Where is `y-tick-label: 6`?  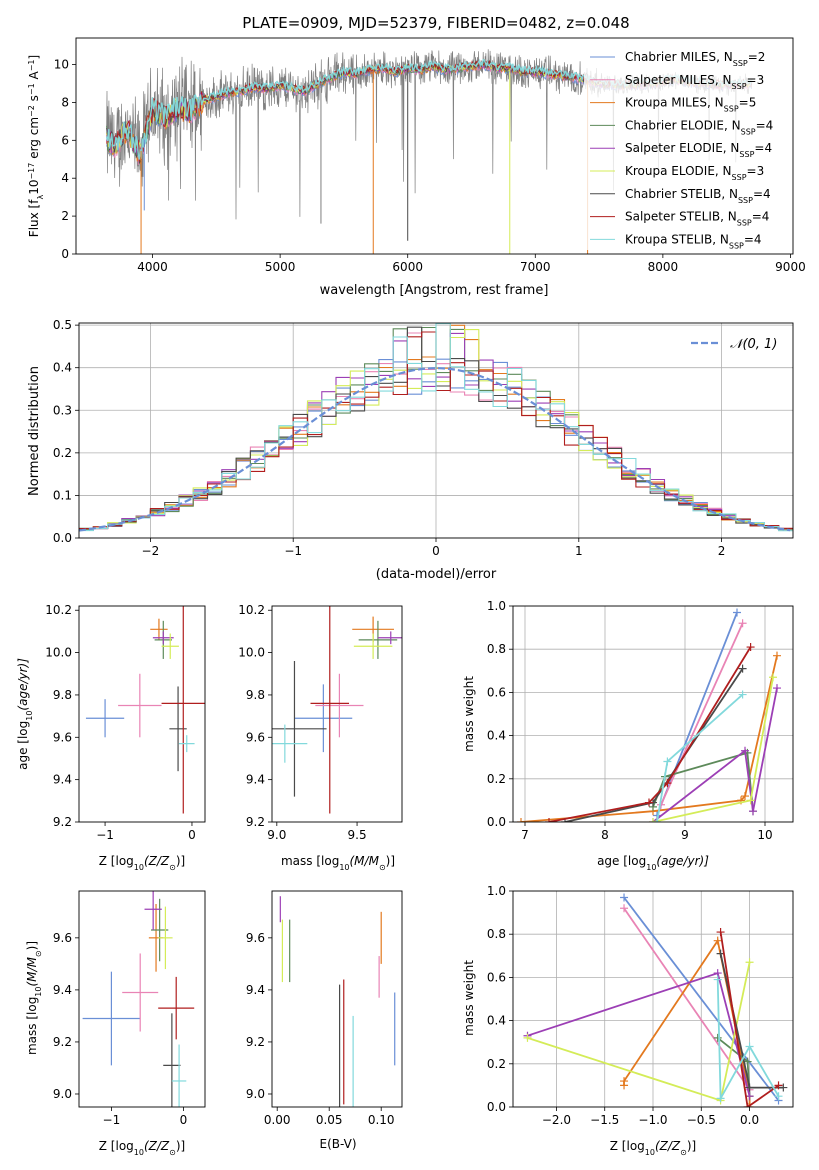 y-tick-label: 6 is located at coordinates (65, 140).